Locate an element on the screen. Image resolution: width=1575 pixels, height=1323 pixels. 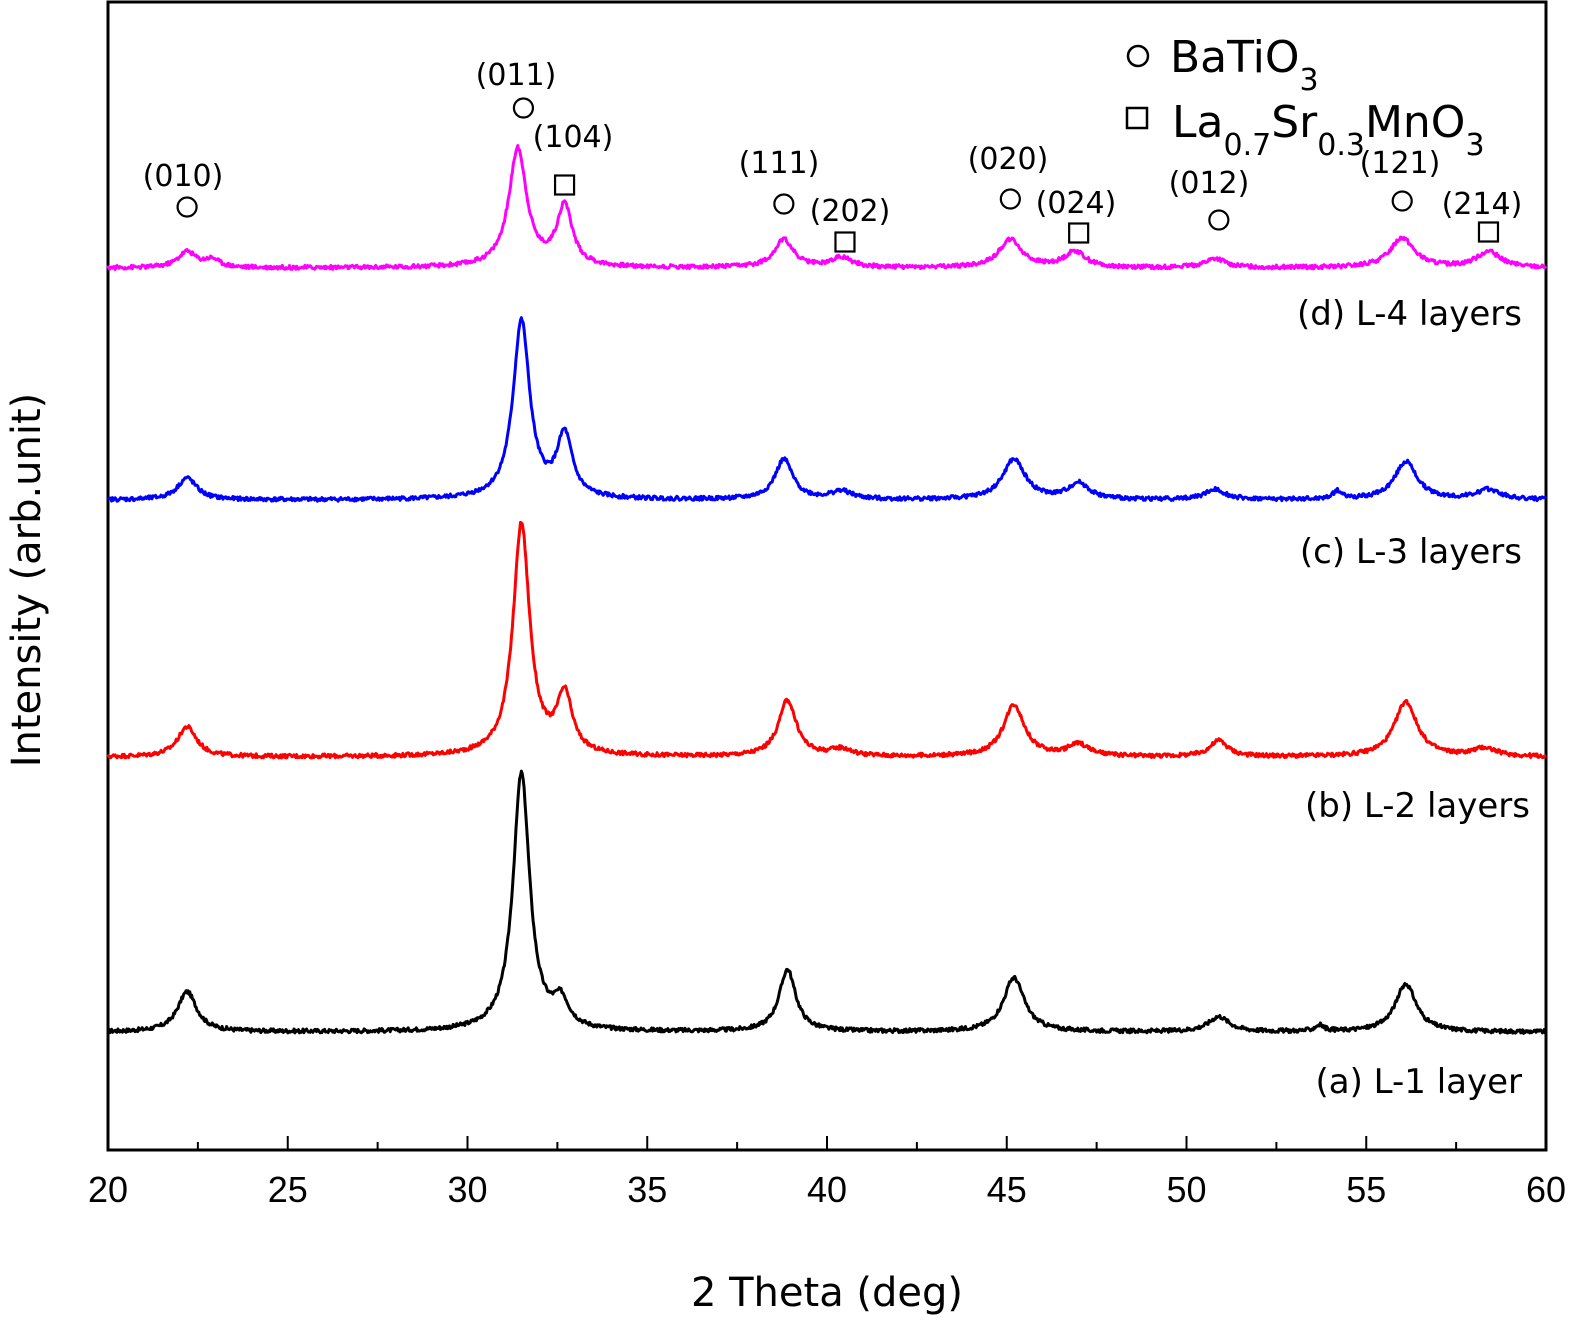
series-label: (d) L-4 layers is located at coordinates (1409, 314).